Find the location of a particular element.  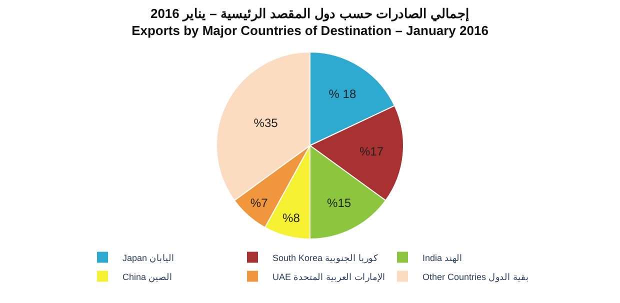

data-label: % 18 is located at coordinates (342, 94).